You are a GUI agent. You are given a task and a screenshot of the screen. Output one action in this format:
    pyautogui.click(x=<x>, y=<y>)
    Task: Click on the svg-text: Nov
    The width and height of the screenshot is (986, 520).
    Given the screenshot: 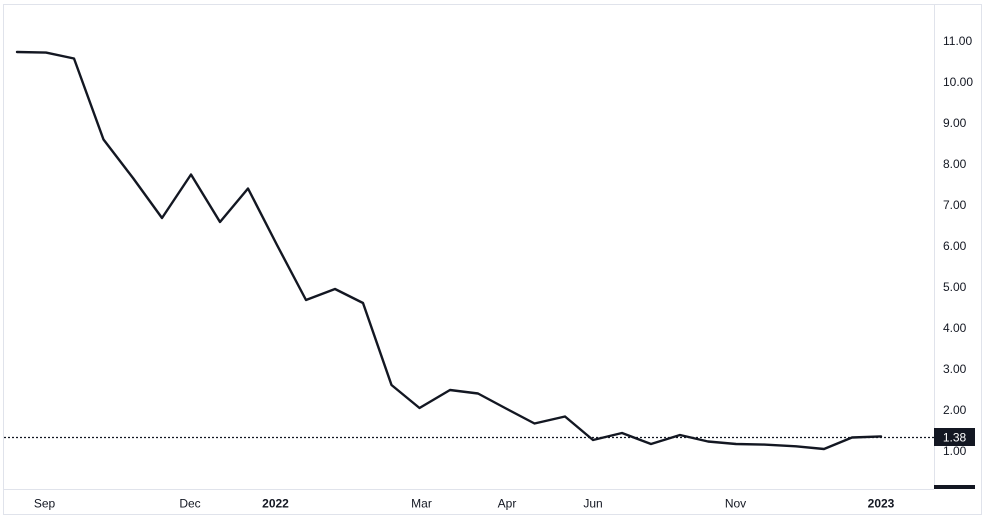 What is the action you would take?
    pyautogui.click(x=735, y=504)
    